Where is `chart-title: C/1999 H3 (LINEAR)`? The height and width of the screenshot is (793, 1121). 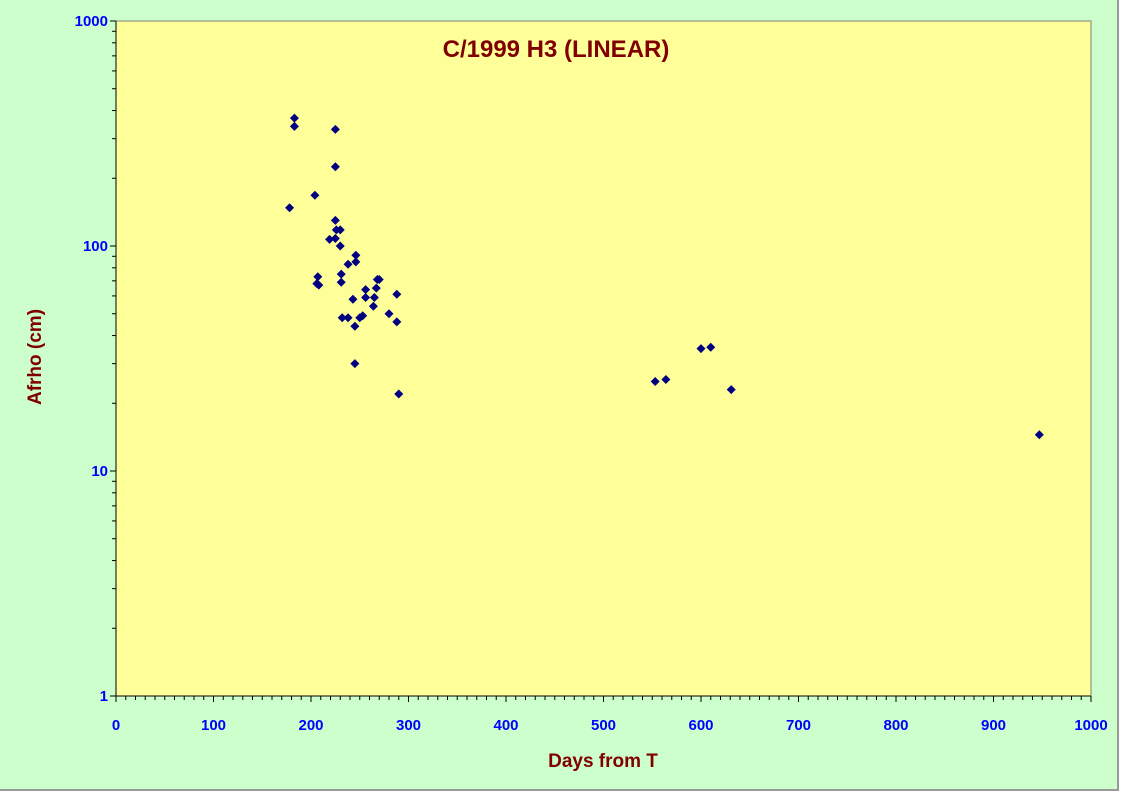
chart-title: C/1999 H3 (LINEAR) is located at coordinates (556, 49).